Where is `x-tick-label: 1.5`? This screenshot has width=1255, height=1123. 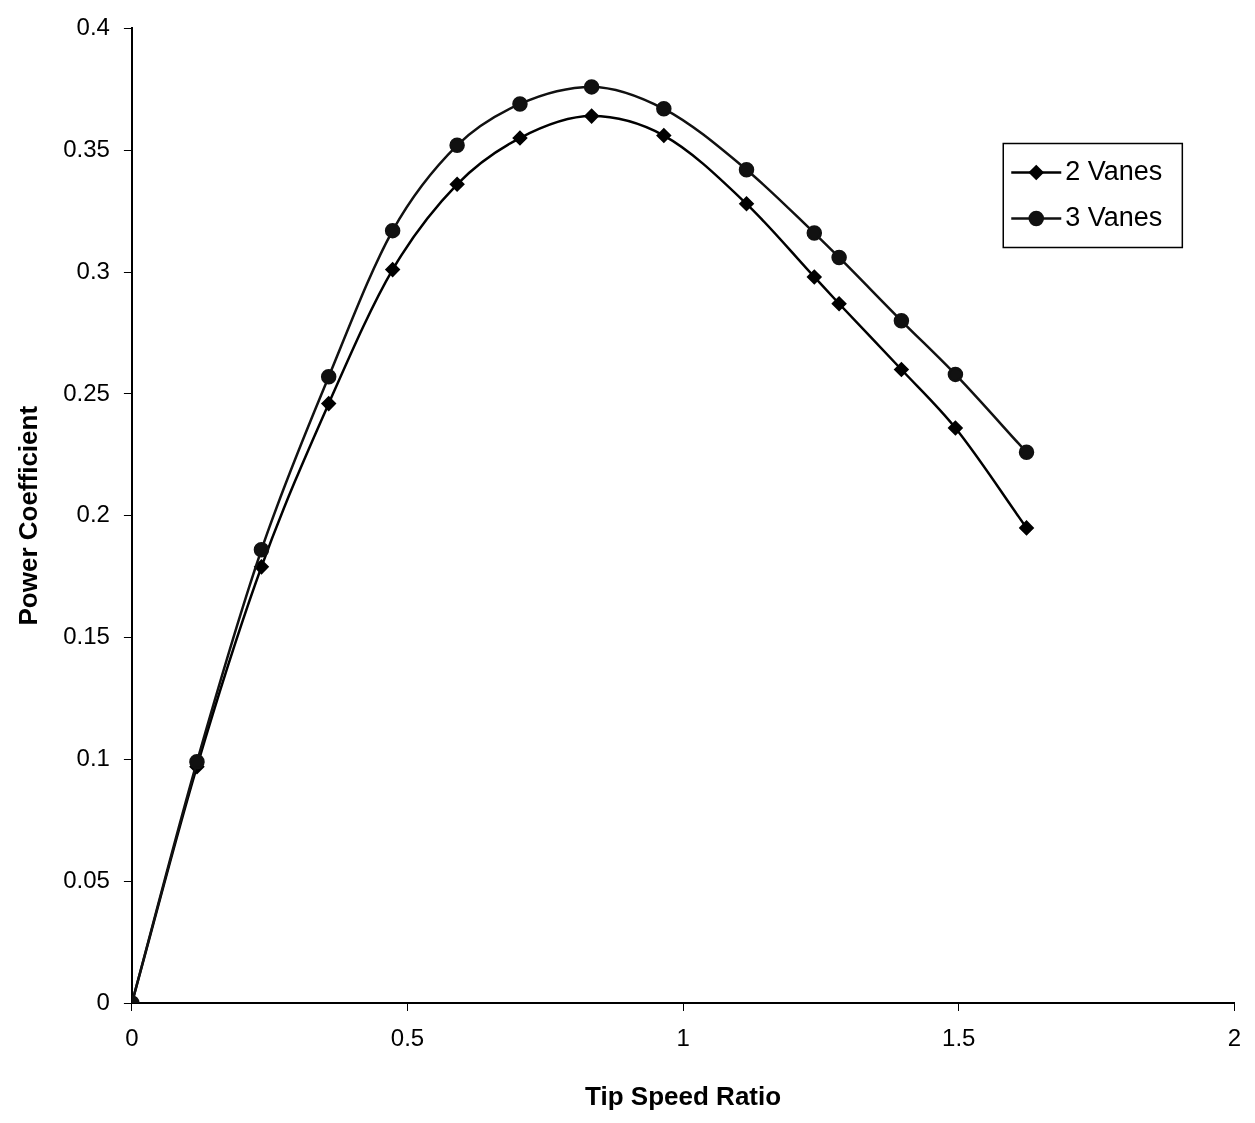 x-tick-label: 1.5 is located at coordinates (959, 1038).